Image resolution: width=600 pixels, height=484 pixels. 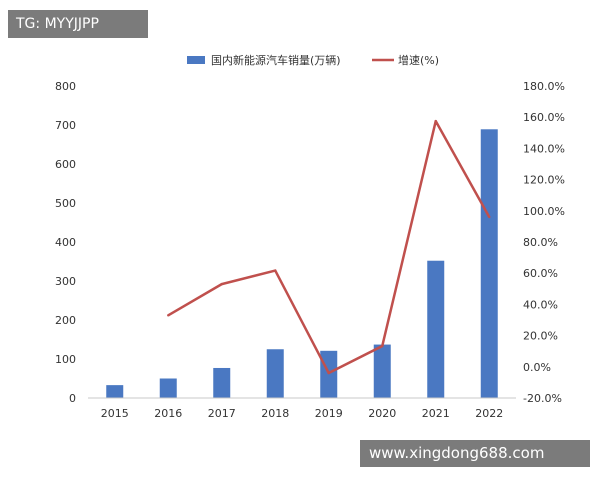 What do you see at coordinates (78, 24) in the screenshot?
I see `watermark-top: TG: MYYJJPP` at bounding box center [78, 24].